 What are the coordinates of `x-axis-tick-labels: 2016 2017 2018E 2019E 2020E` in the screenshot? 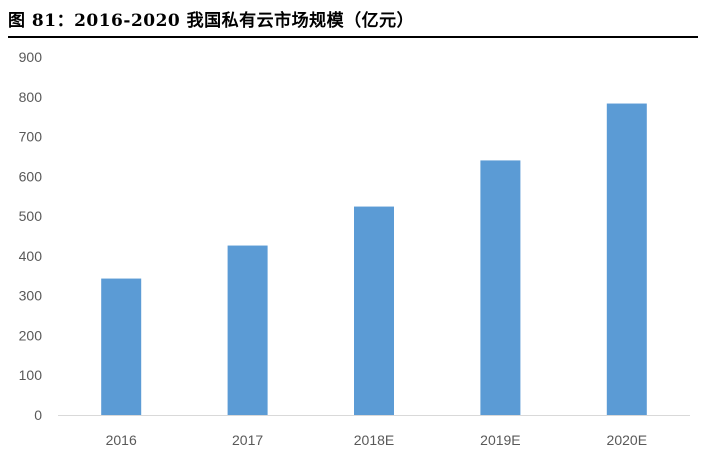 It's located at (376, 440).